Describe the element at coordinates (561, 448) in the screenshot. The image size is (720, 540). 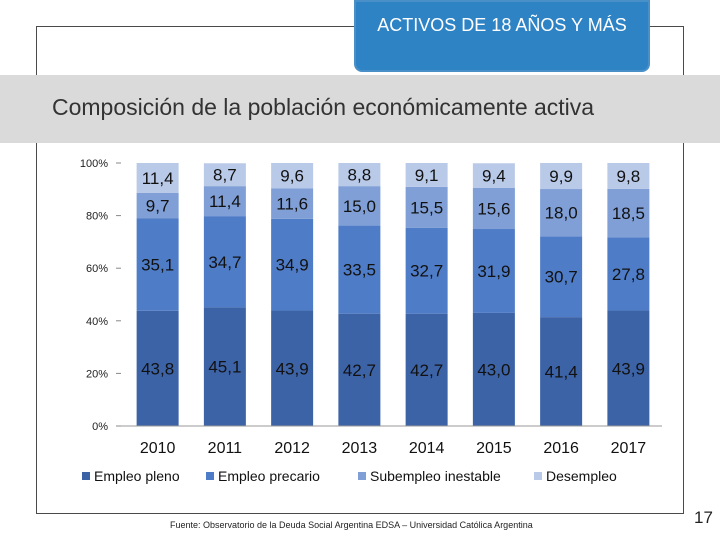
I see `x-tick-label: 2016` at that location.